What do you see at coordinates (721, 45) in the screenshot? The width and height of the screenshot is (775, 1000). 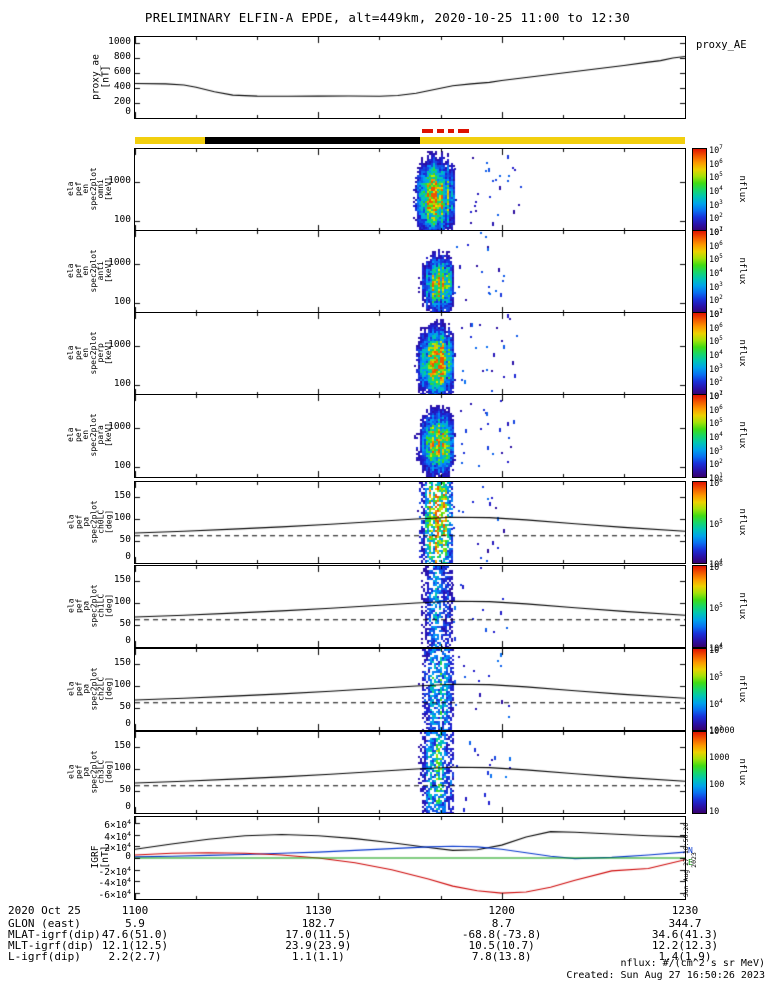 I see `proxy-ae-legend: proxy_AE` at bounding box center [721, 45].